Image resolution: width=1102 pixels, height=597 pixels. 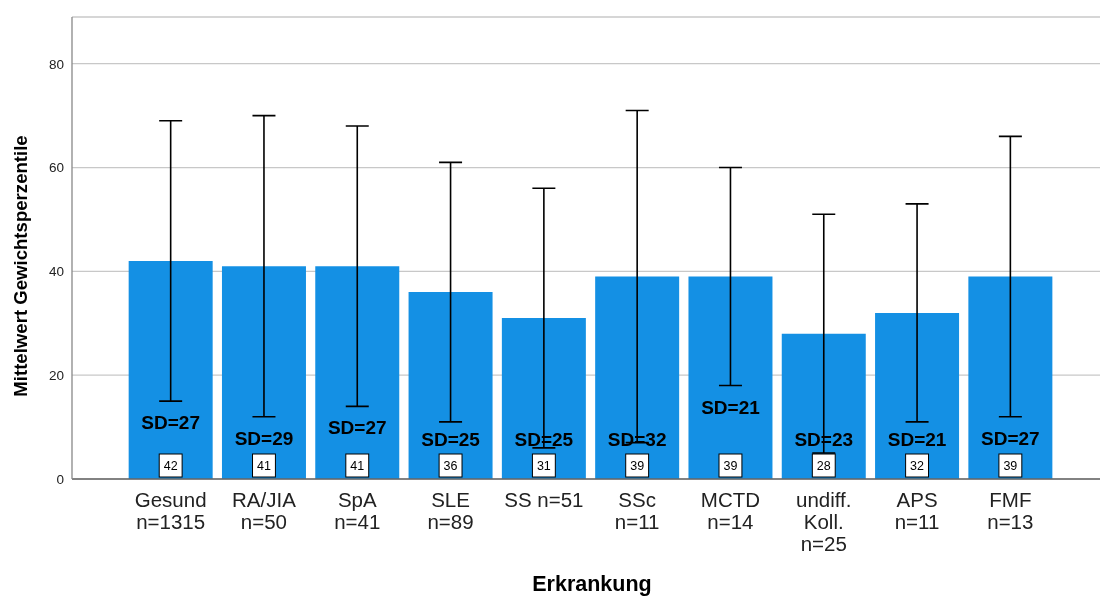 What do you see at coordinates (823, 465) in the screenshot?
I see `data-label: 28` at bounding box center [823, 465].